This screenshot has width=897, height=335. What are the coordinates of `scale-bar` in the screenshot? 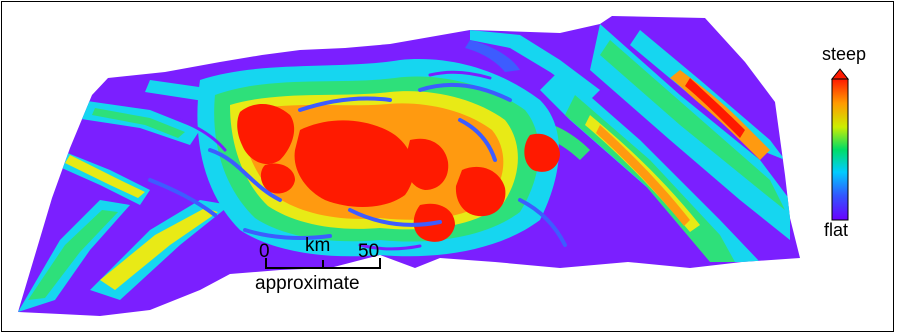 It's located at (323, 263).